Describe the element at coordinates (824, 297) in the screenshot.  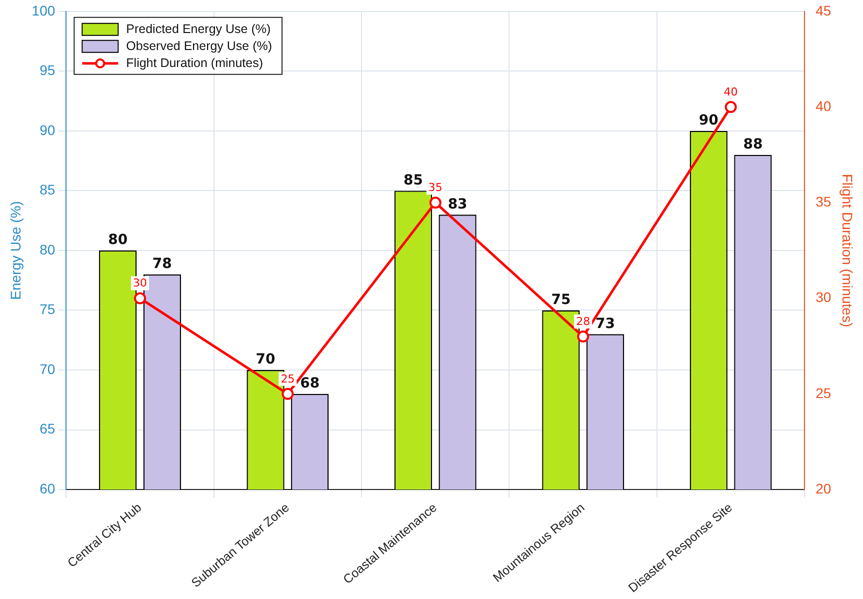
I see `y2-tick-label: 30` at that location.